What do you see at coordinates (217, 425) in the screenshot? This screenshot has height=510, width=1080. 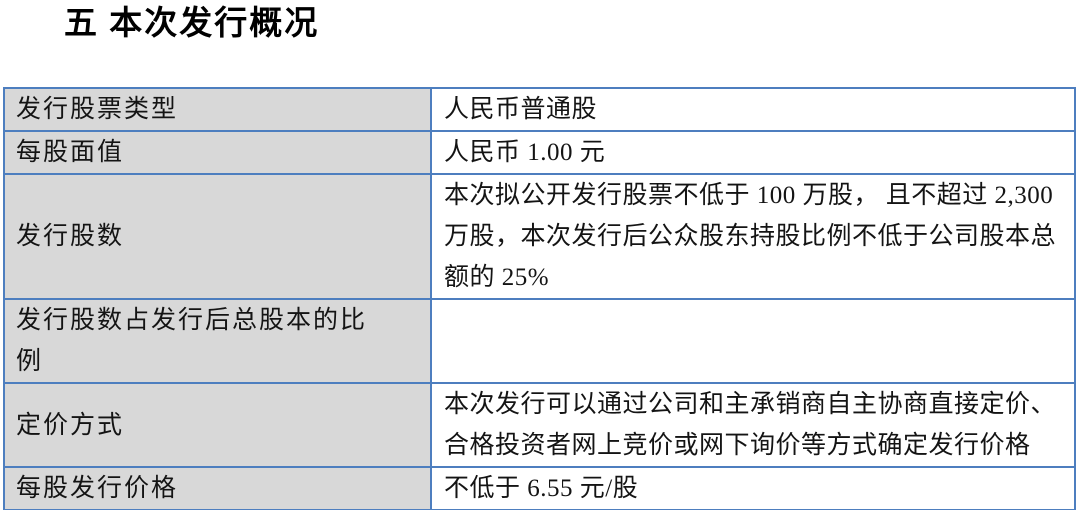 I see `row-label-pricing-method: 定价方式` at bounding box center [217, 425].